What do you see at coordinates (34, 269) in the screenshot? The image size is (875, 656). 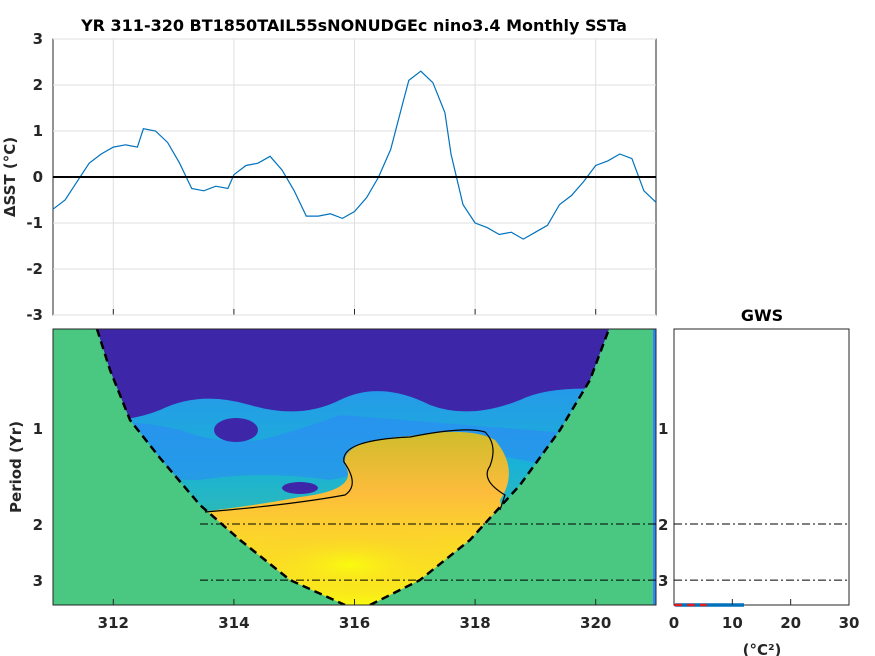 I see `sst-y-tick-label: -2` at bounding box center [34, 269].